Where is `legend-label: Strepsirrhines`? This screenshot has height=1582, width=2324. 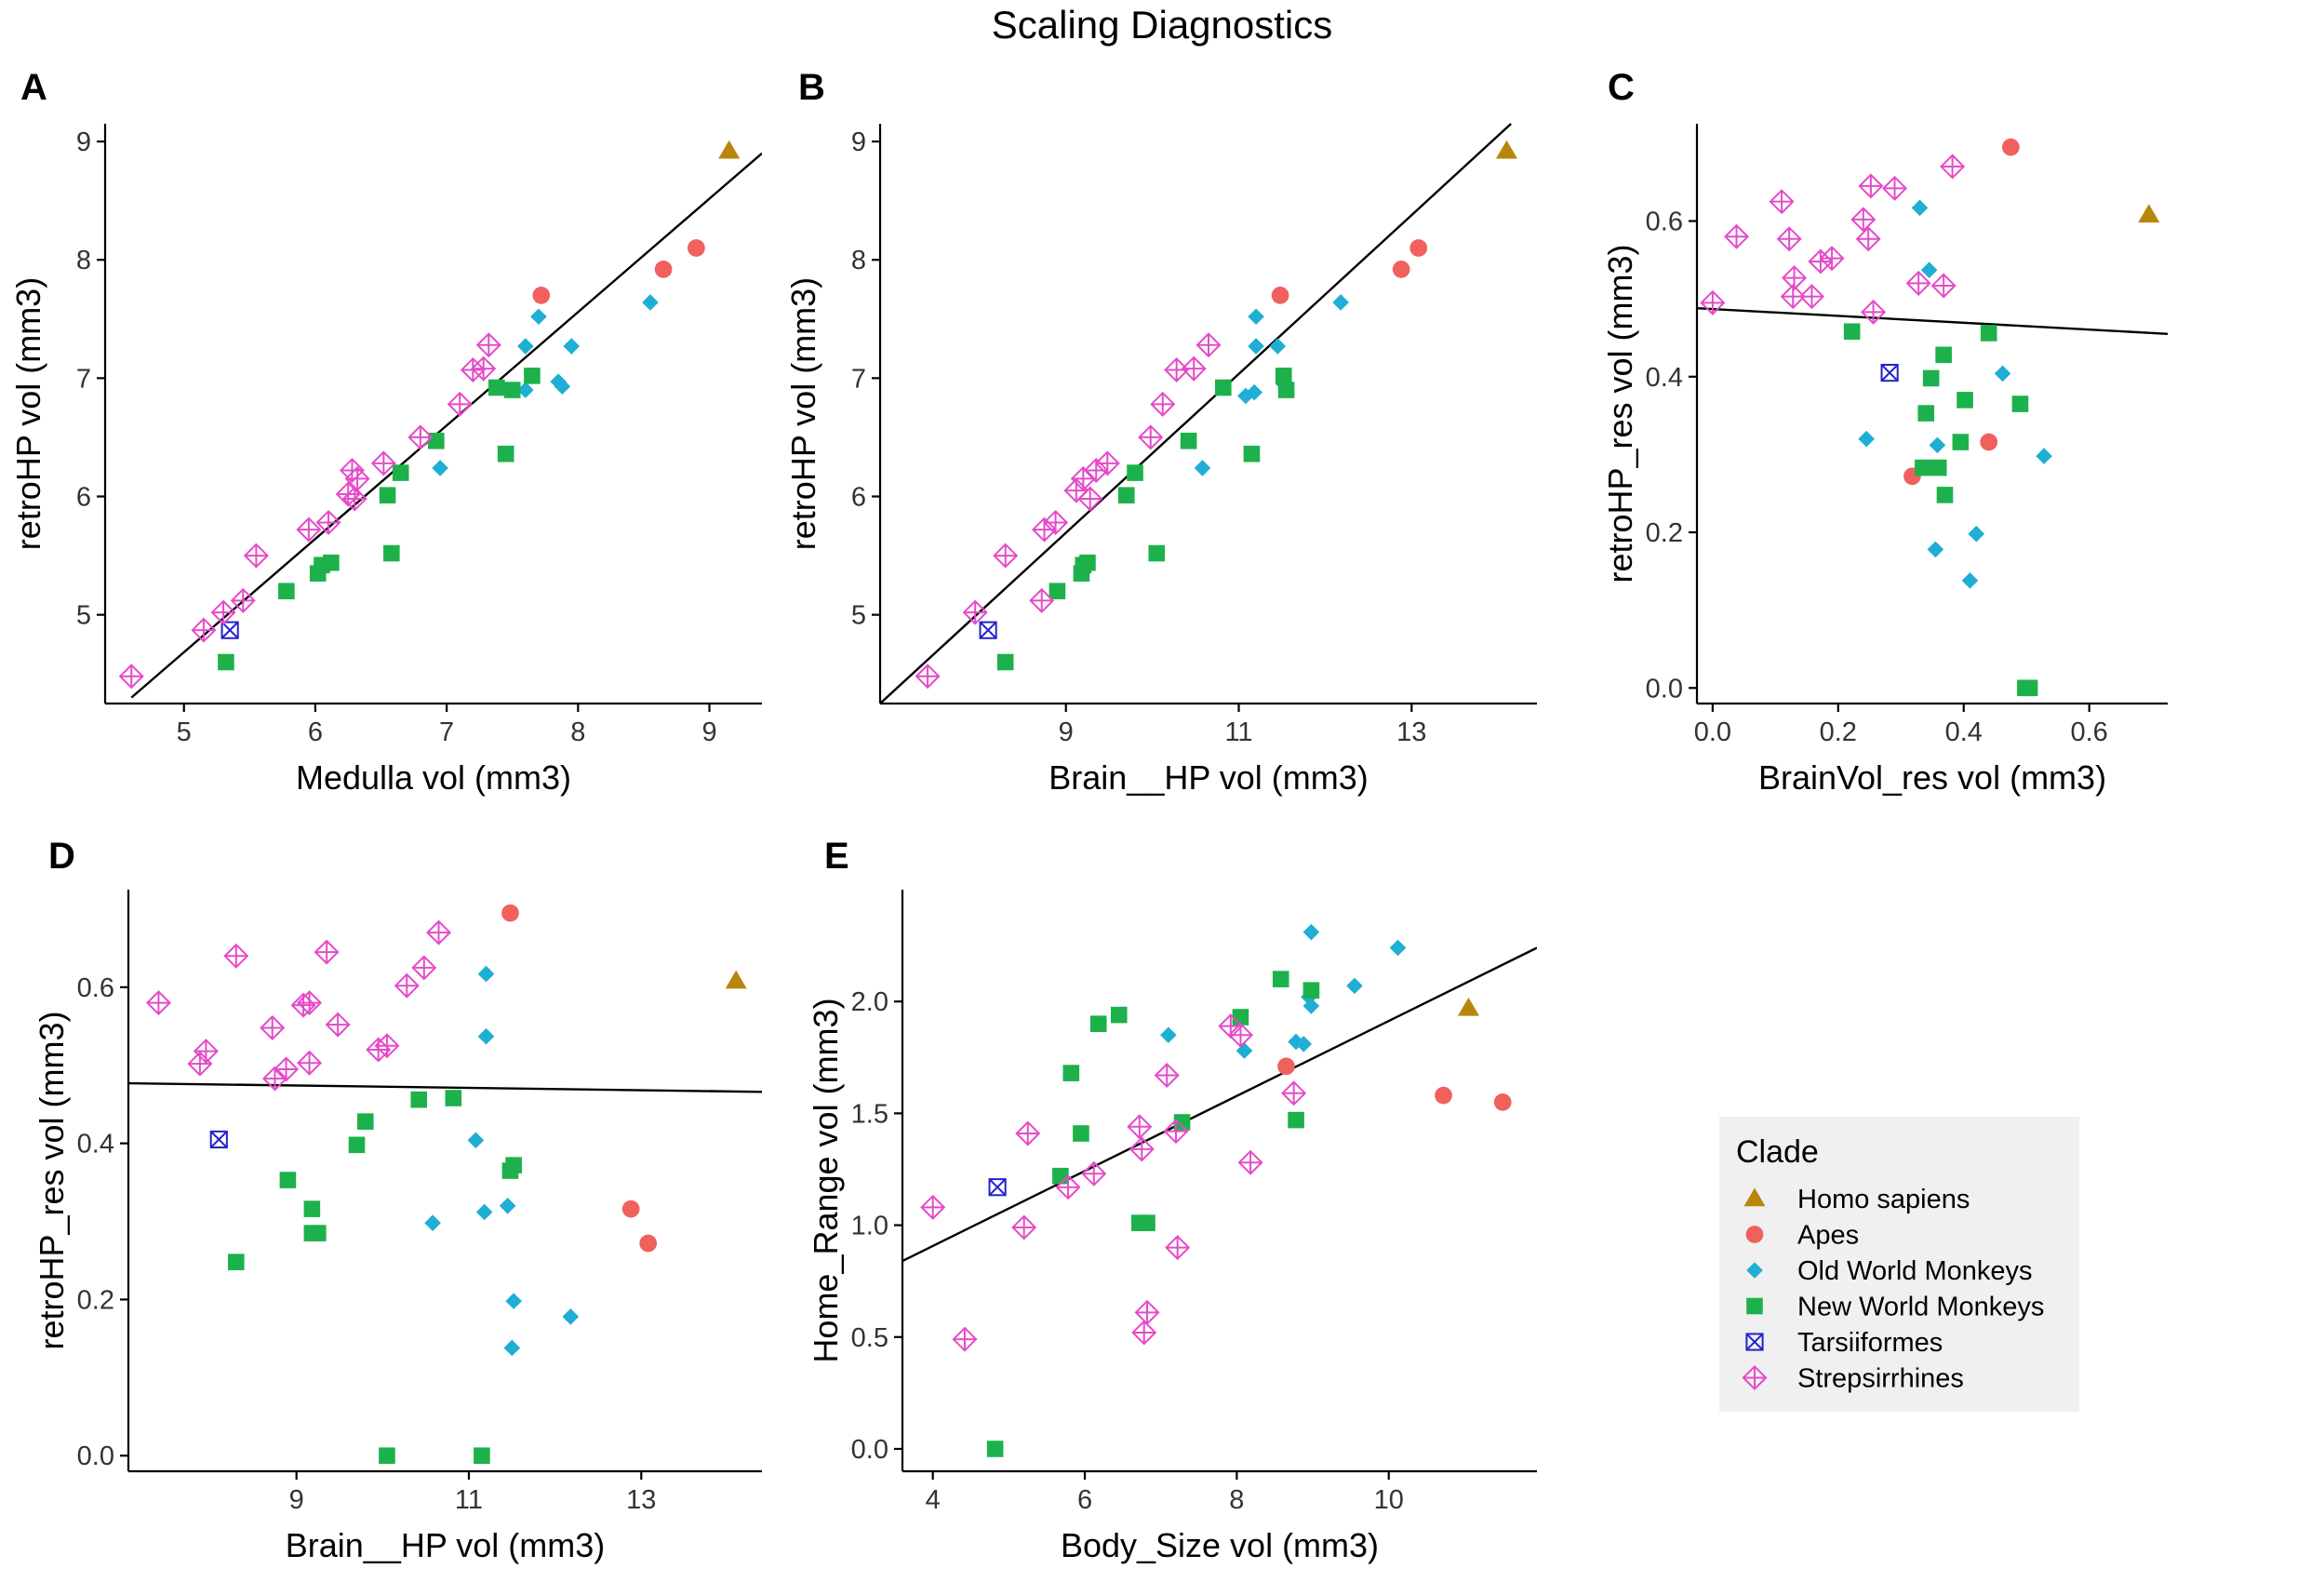
legend-label: Strepsirrhines is located at coordinates (1880, 1379).